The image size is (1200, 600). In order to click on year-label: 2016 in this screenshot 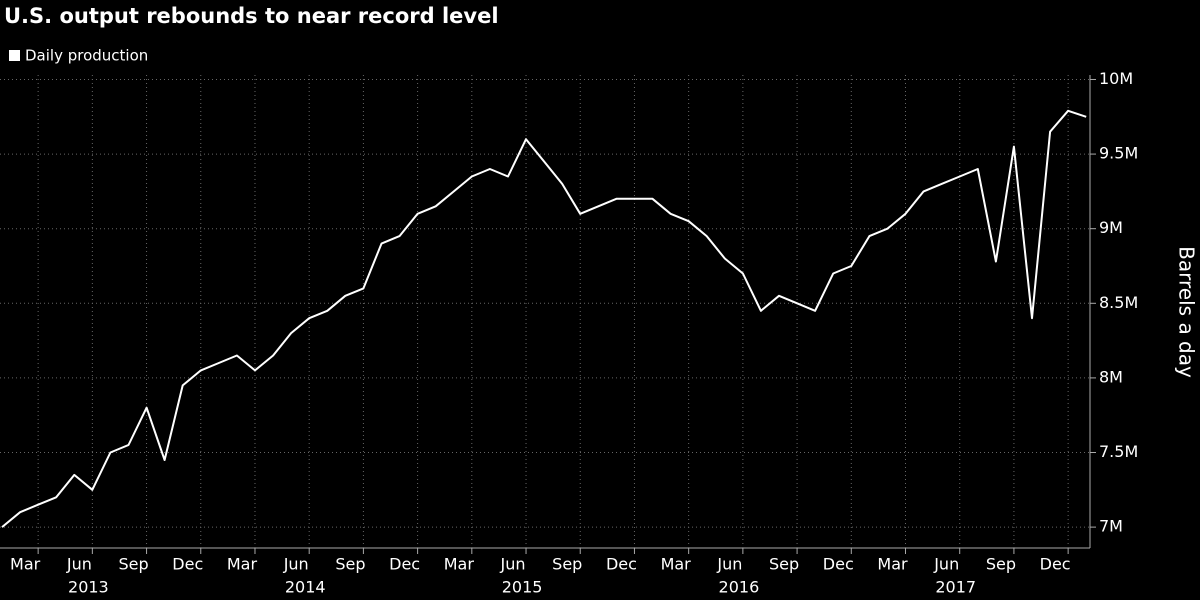, I will do `click(739, 587)`.